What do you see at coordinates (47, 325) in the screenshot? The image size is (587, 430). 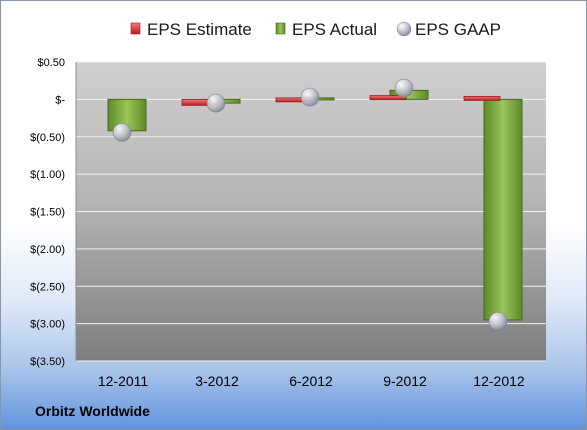 I see `y-tick-label: $(3.00)` at bounding box center [47, 325].